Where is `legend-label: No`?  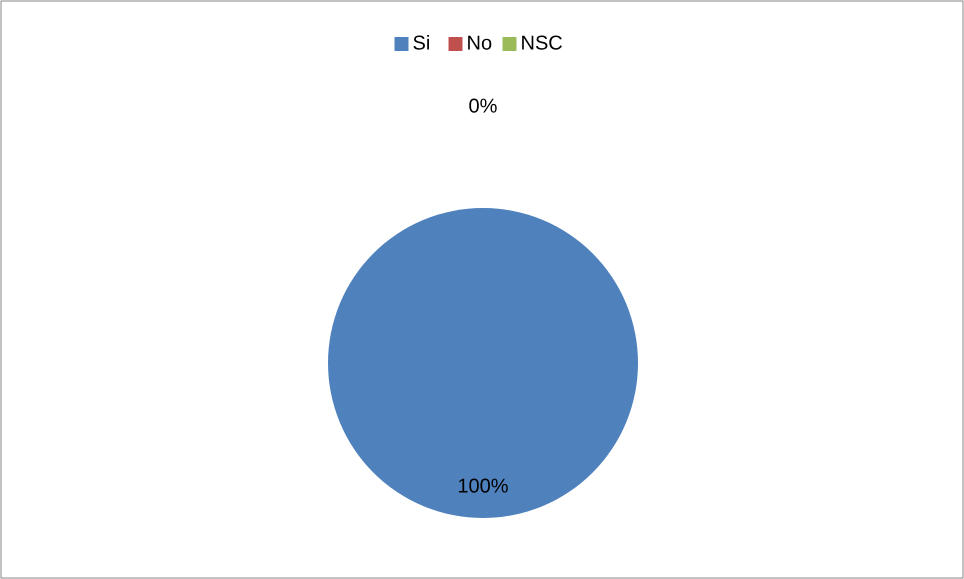
legend-label: No is located at coordinates (479, 43).